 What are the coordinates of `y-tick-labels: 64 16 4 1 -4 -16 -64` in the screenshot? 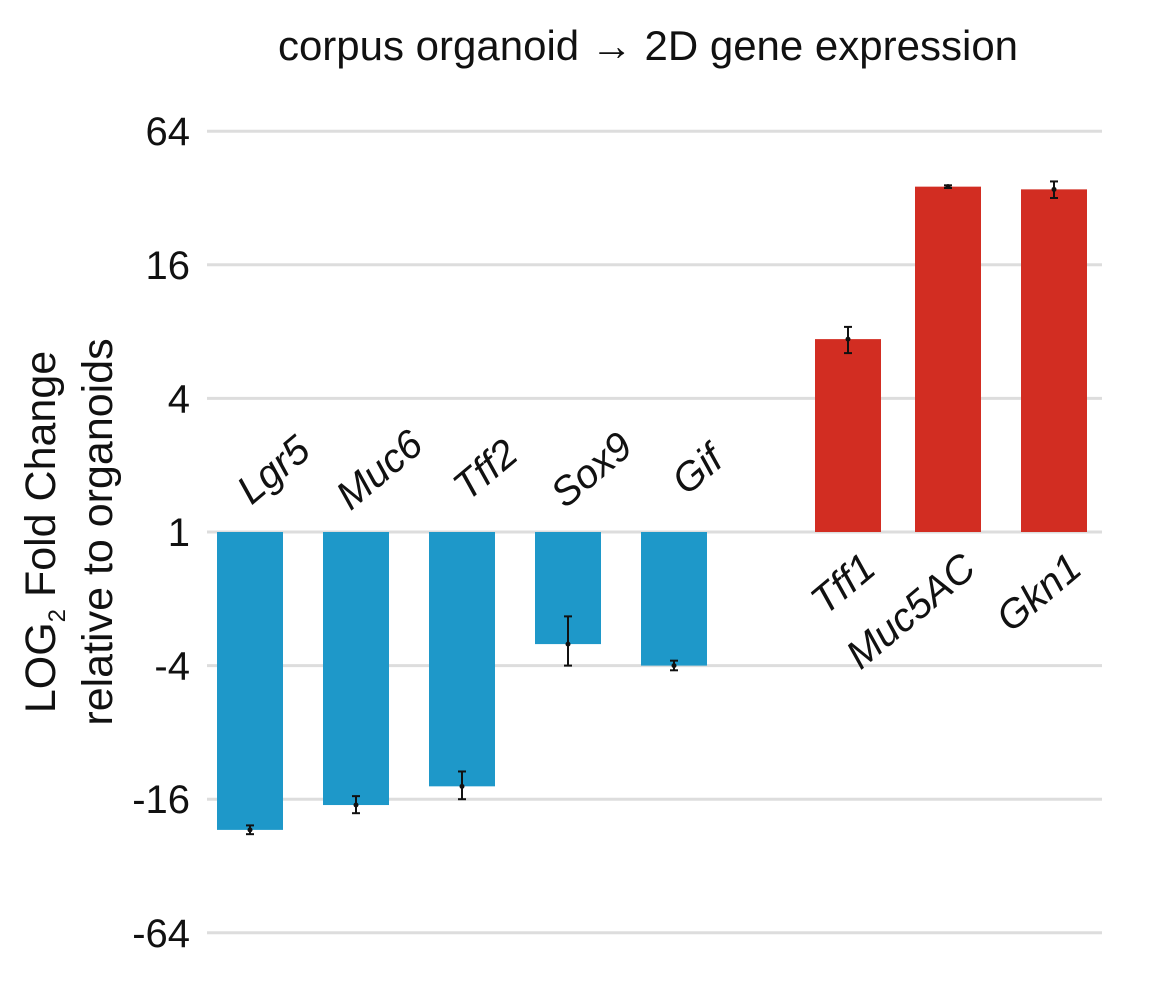 It's located at (161, 533).